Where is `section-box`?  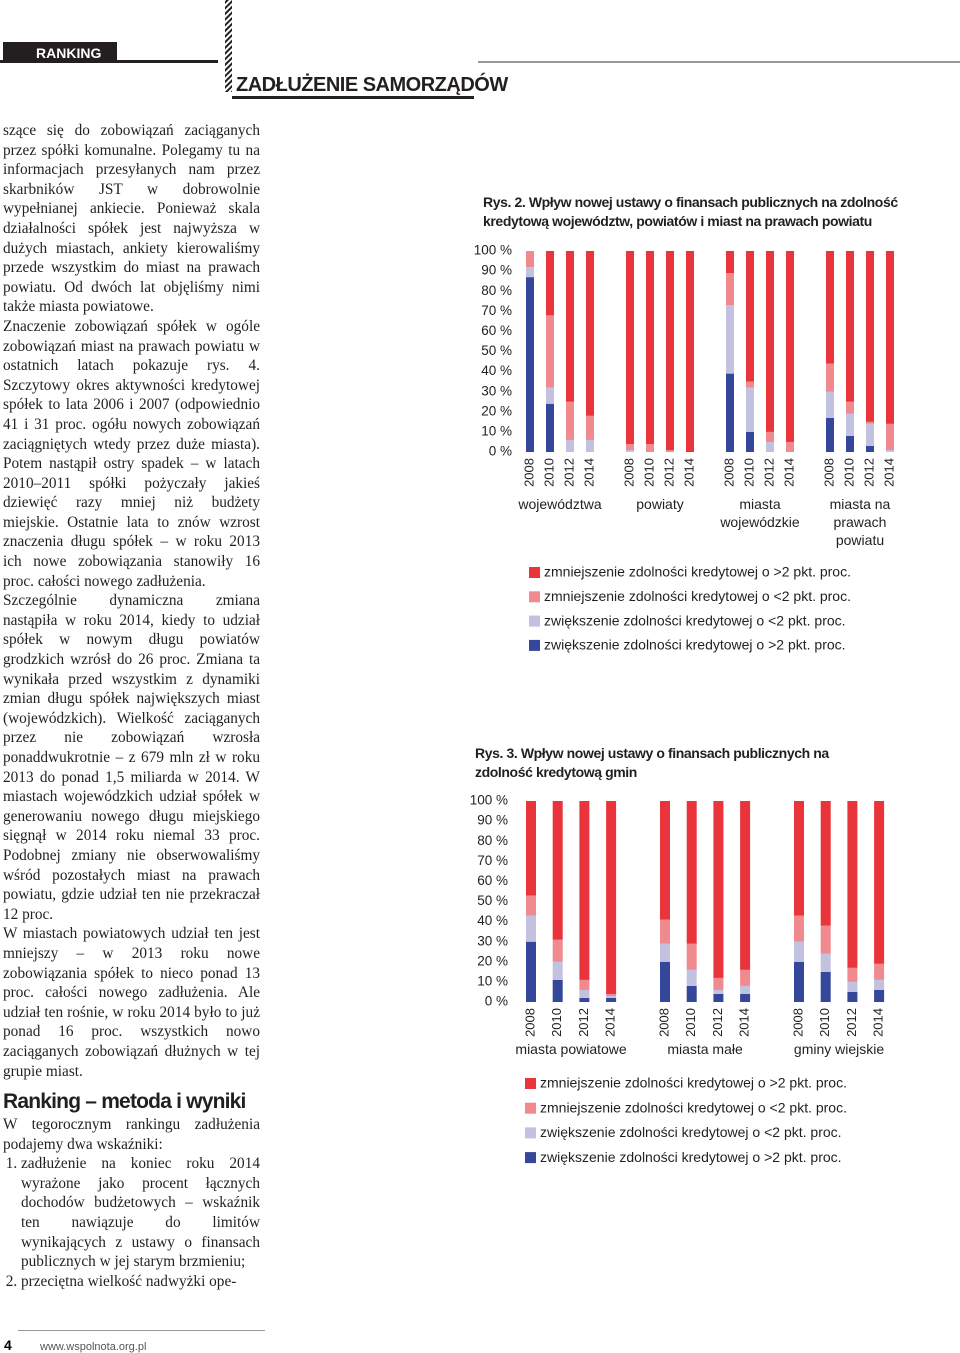 section-box is located at coordinates (60, 52).